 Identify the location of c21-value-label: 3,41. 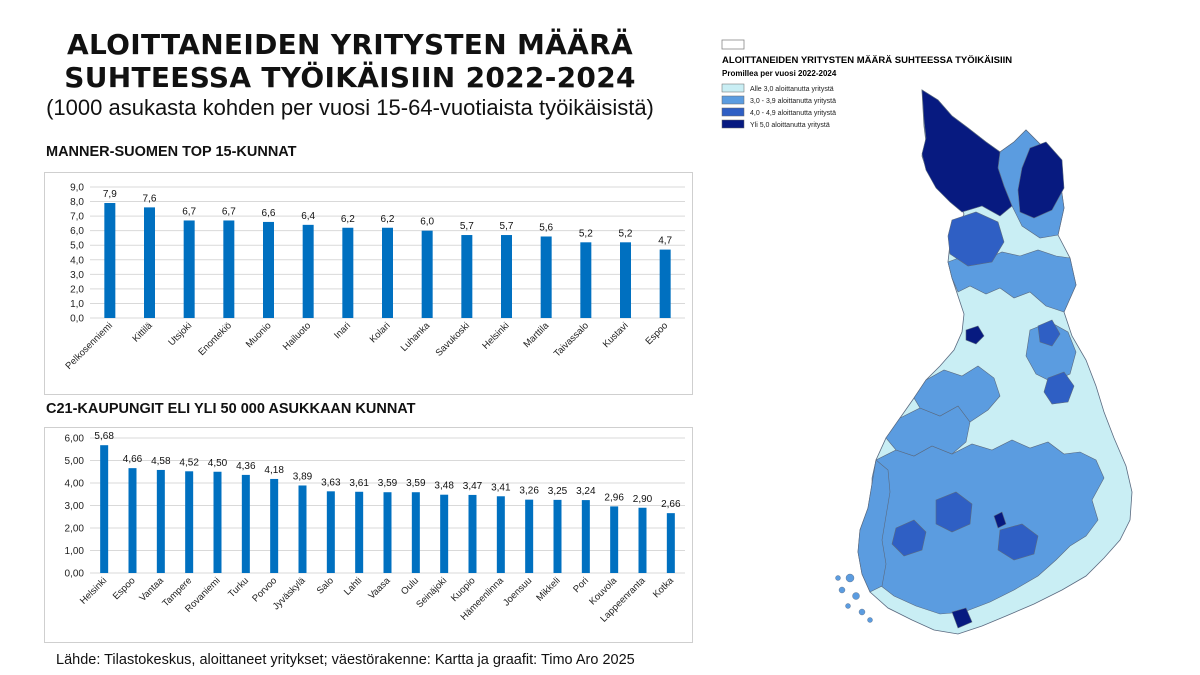
(501, 487).